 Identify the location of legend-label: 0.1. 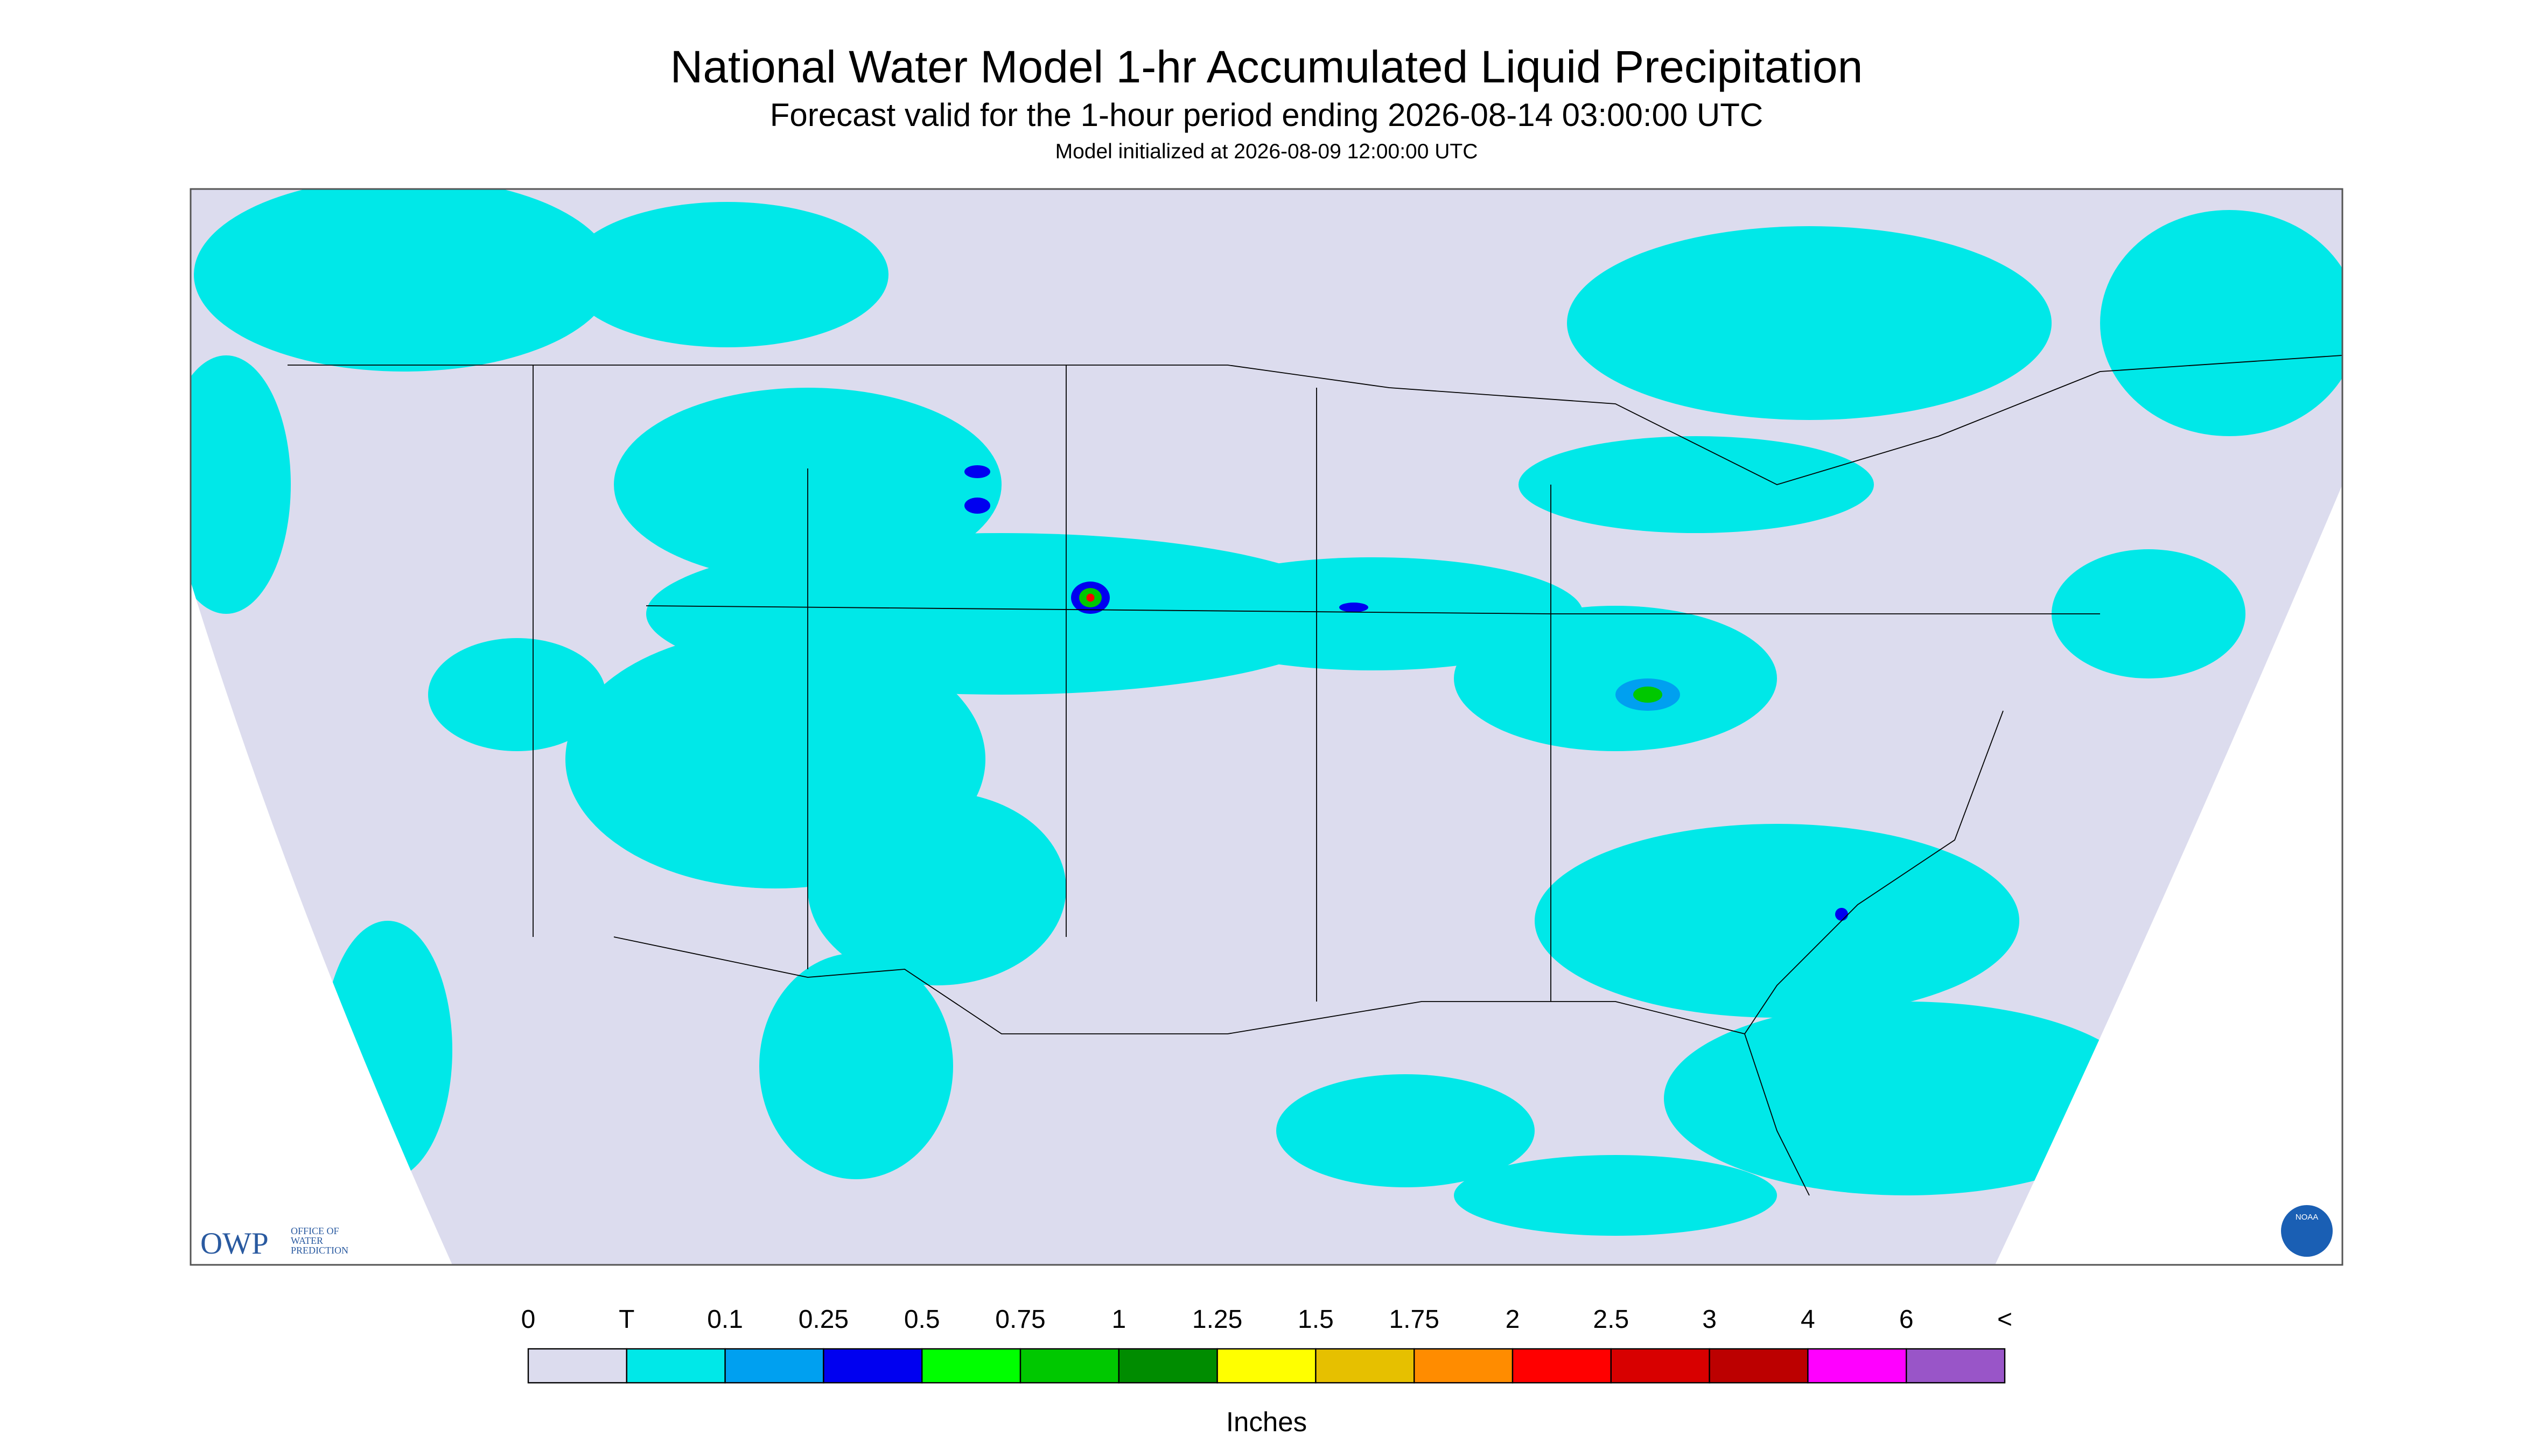
(725, 1319).